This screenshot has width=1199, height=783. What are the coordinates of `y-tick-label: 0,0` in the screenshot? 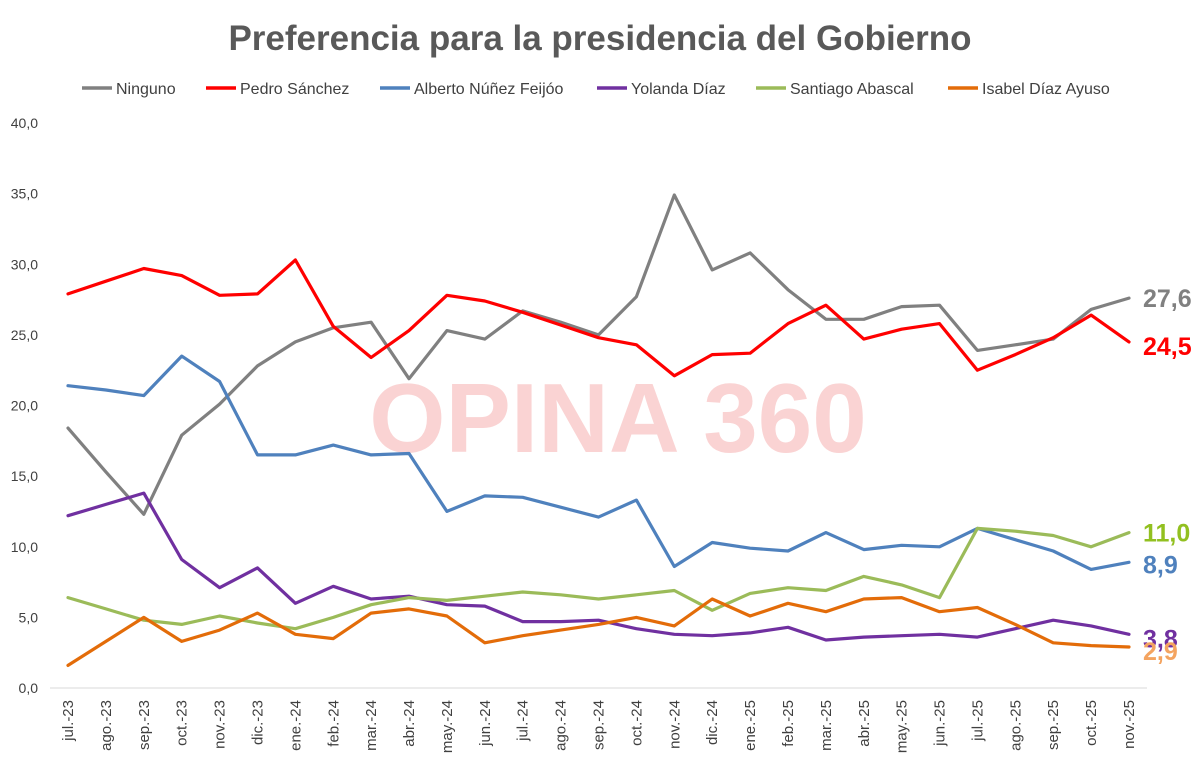 It's located at (29, 688).